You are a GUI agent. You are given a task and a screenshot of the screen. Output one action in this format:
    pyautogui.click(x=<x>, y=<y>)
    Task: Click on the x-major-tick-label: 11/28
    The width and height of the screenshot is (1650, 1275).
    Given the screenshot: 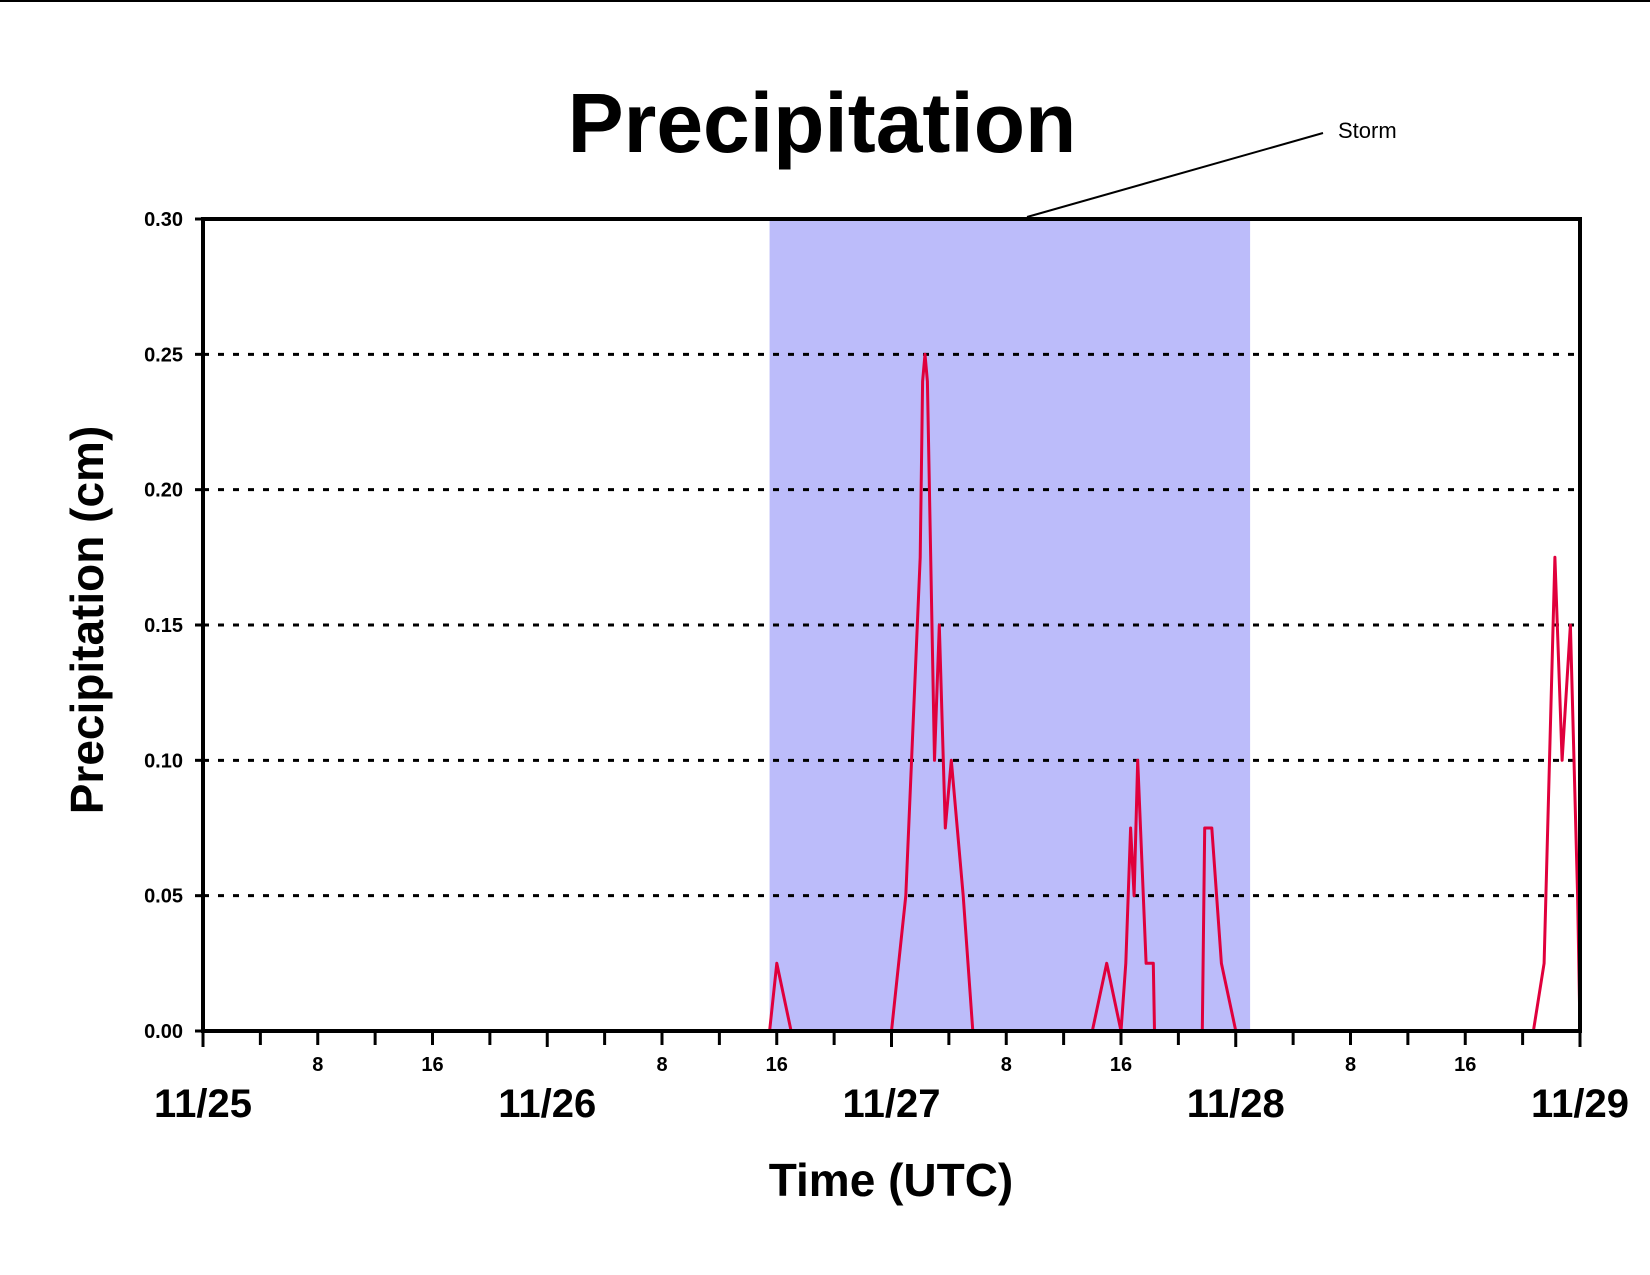 What is the action you would take?
    pyautogui.click(x=1236, y=1104)
    